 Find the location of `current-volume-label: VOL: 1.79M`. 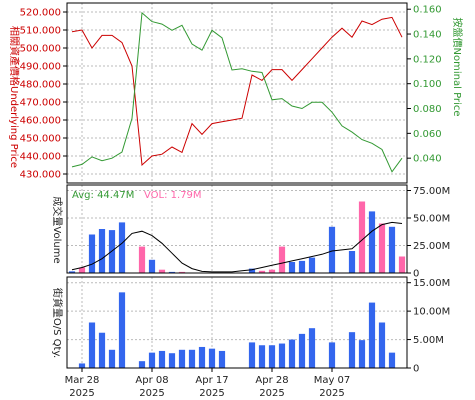

current-volume-label: VOL: 1.79M is located at coordinates (173, 195).